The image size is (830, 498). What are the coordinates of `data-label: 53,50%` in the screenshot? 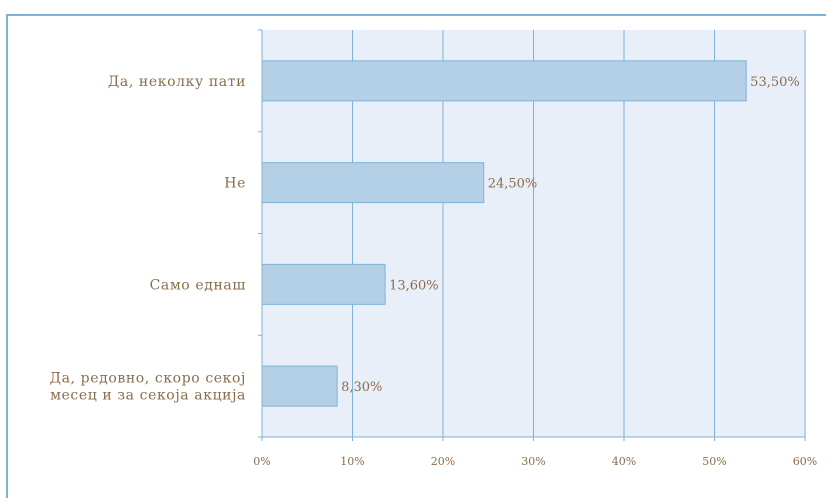 It's located at (775, 82).